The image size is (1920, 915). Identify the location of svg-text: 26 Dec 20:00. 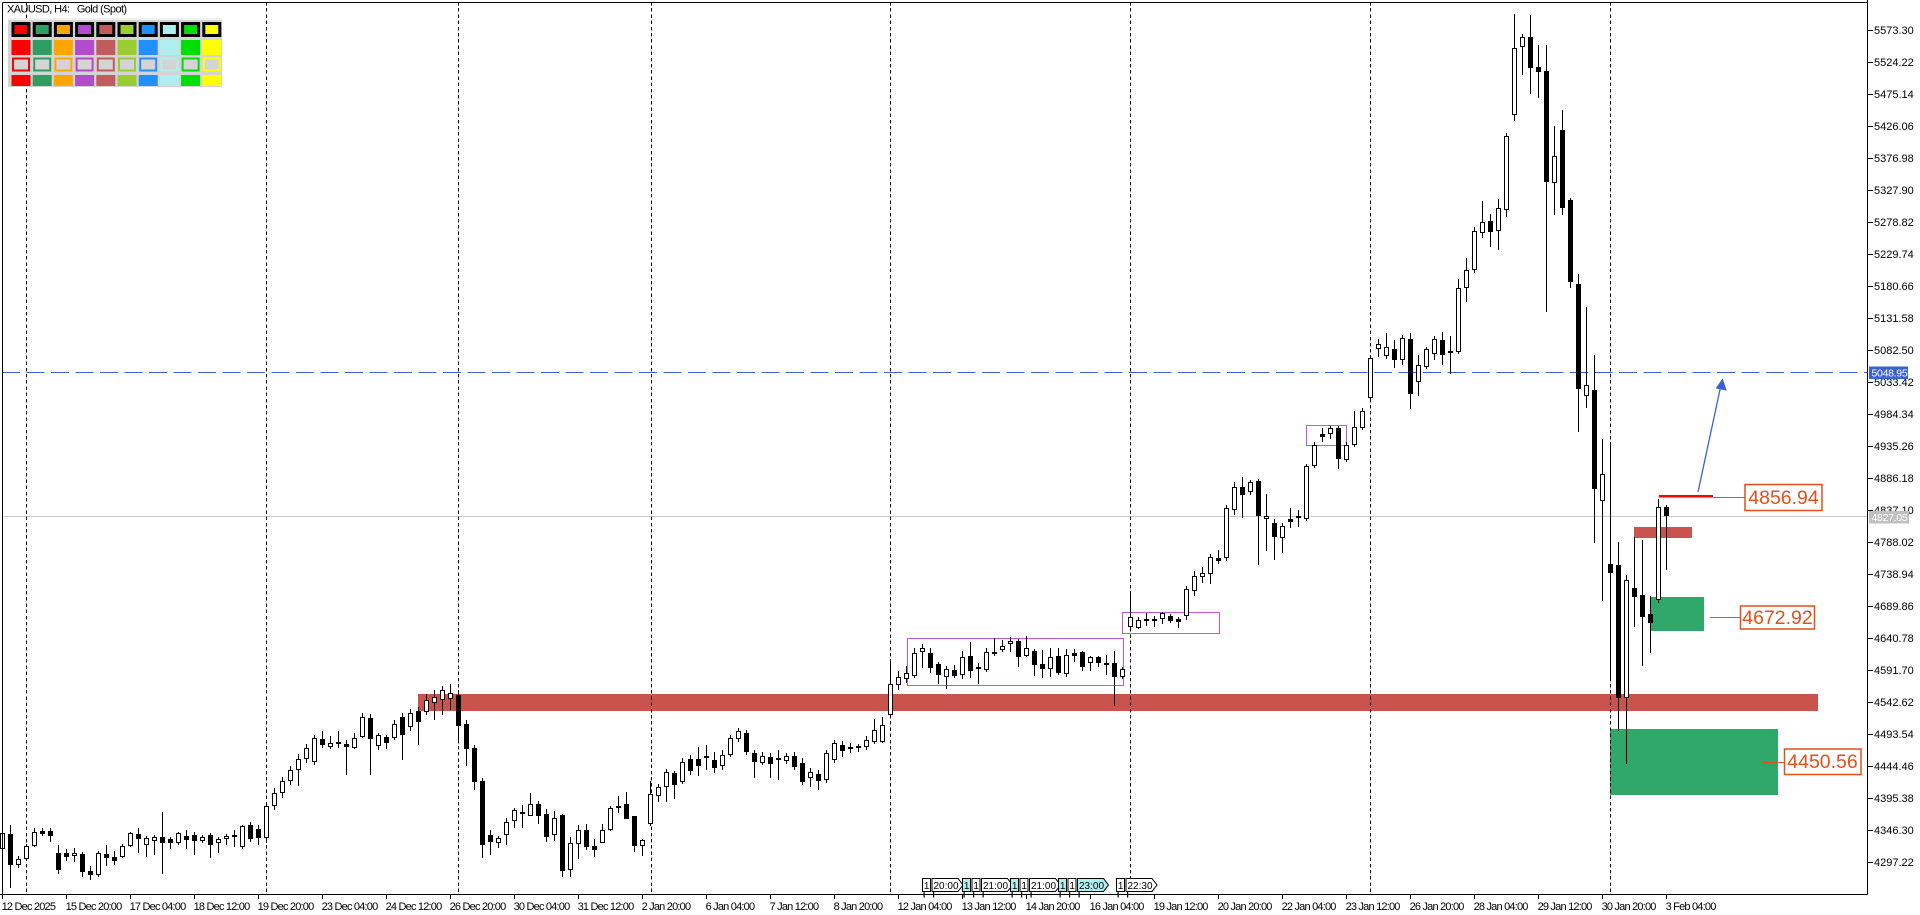
(478, 907).